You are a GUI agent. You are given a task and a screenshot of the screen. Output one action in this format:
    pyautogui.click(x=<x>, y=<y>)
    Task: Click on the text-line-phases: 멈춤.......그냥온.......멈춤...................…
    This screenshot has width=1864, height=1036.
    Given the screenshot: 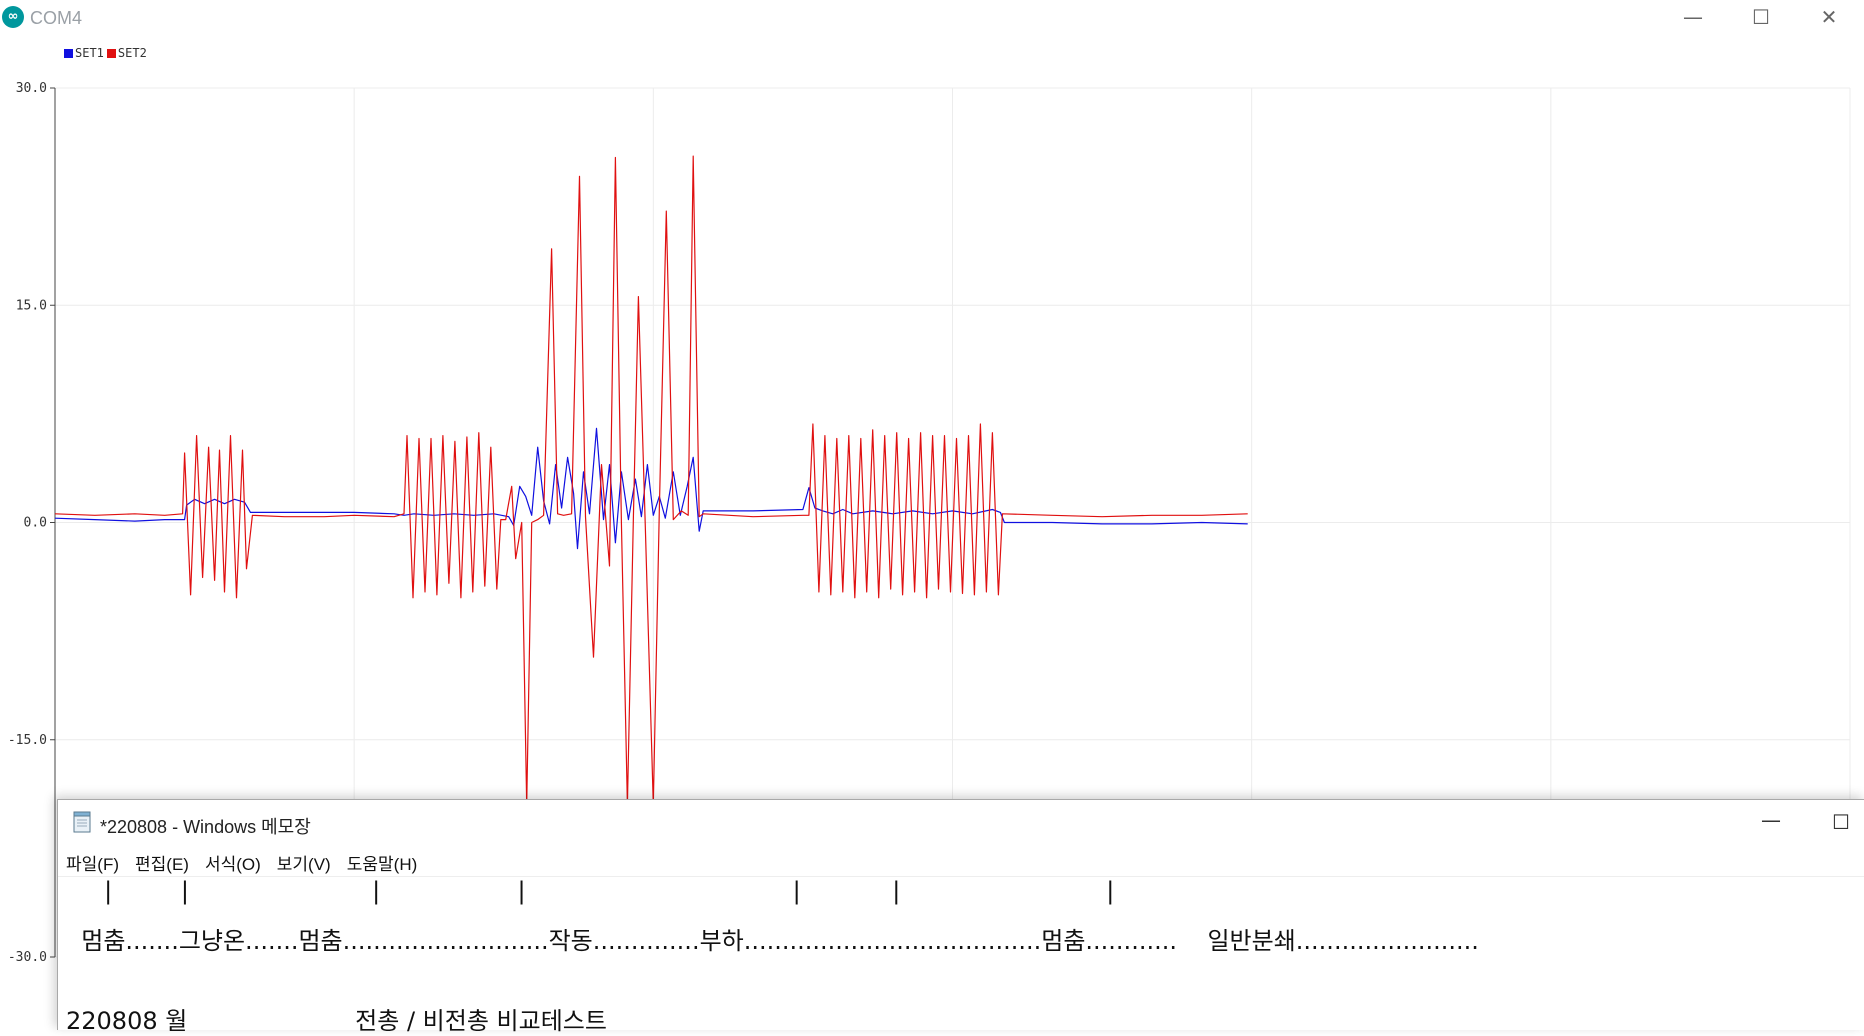 What is the action you would take?
    pyautogui.click(x=772, y=941)
    